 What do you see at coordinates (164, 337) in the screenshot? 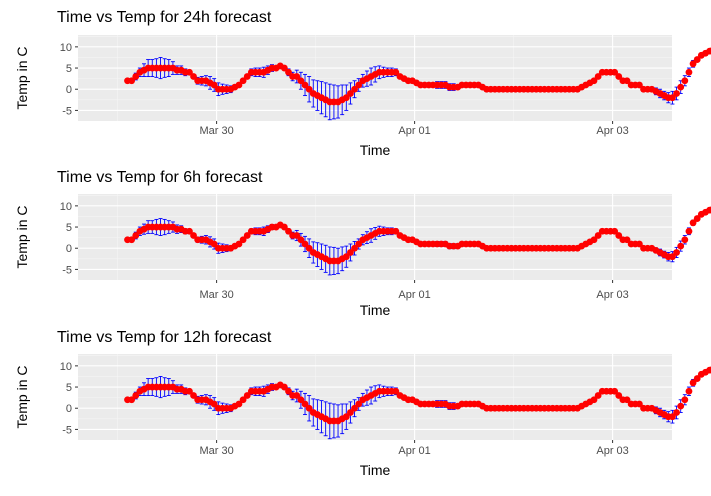
I see `chart-title: Time vs Temp for 12h forecast` at bounding box center [164, 337].